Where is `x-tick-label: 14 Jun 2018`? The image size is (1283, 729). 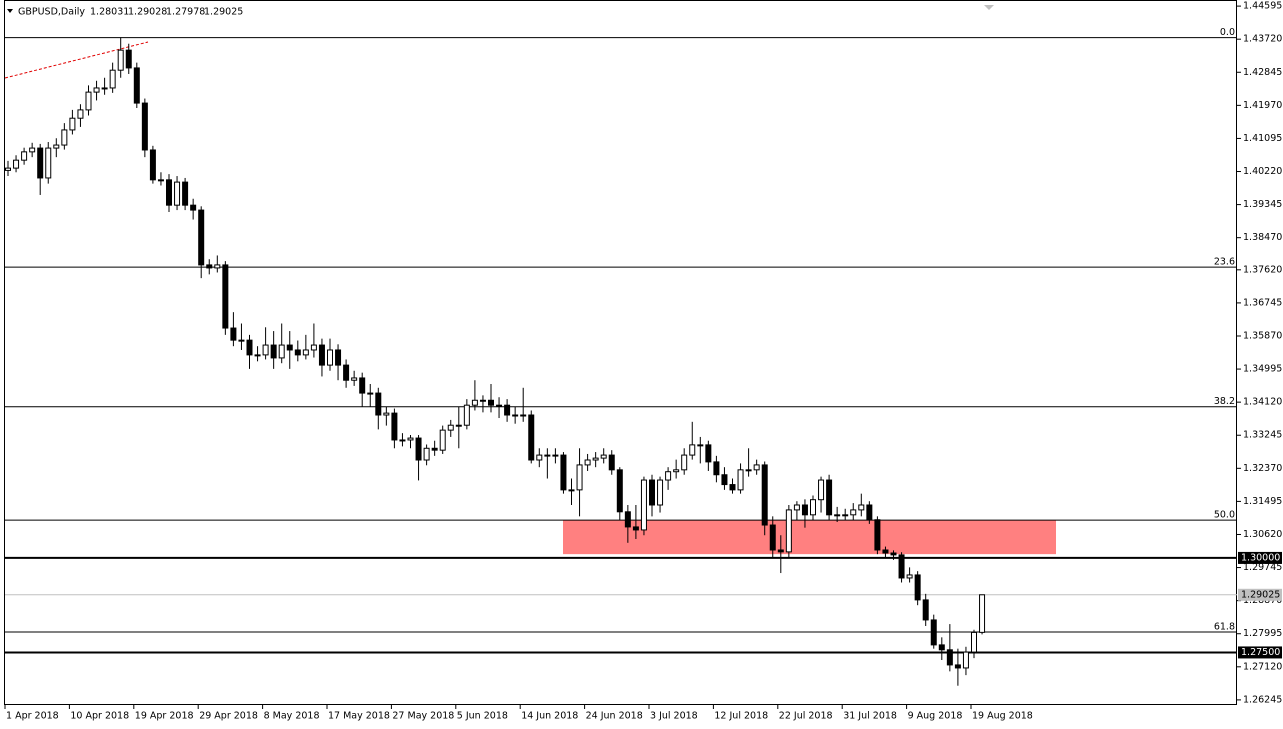
x-tick-label: 14 Jun 2018 is located at coordinates (549, 716).